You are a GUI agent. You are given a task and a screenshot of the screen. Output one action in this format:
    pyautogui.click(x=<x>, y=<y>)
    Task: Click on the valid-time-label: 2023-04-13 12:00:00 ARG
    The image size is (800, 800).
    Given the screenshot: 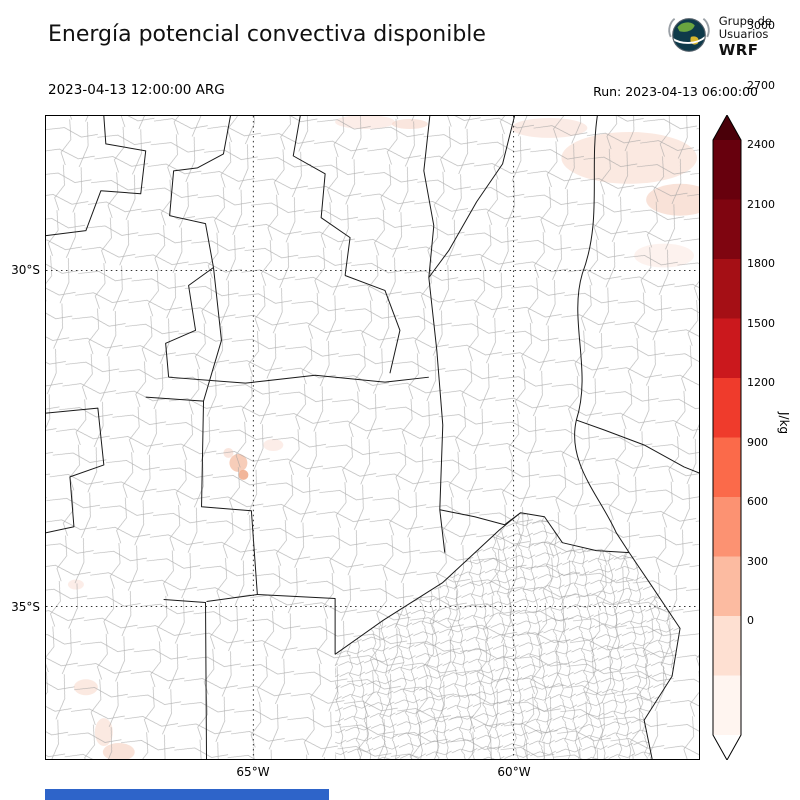 What is the action you would take?
    pyautogui.click(x=136, y=90)
    